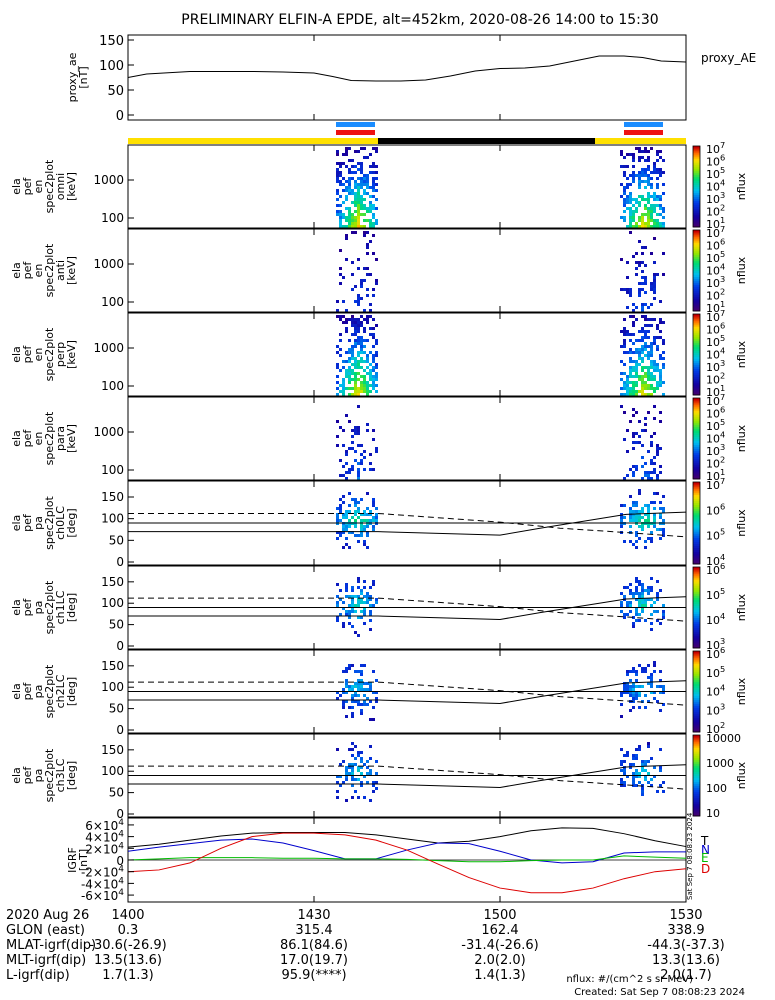  I want to click on ytick-igrf-6: 6×104, so click(104, 825).